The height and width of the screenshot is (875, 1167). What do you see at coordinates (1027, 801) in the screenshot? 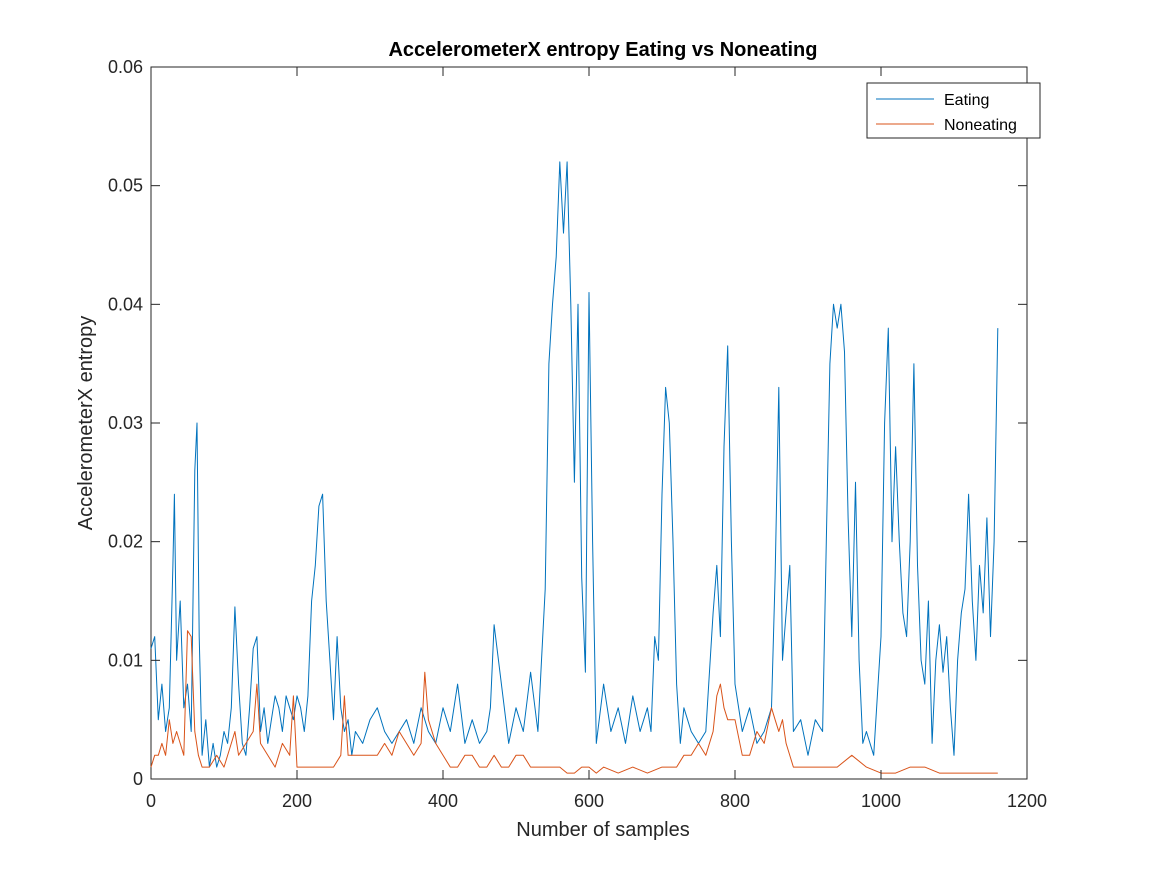
I see `x-tick-label: 1200` at bounding box center [1027, 801].